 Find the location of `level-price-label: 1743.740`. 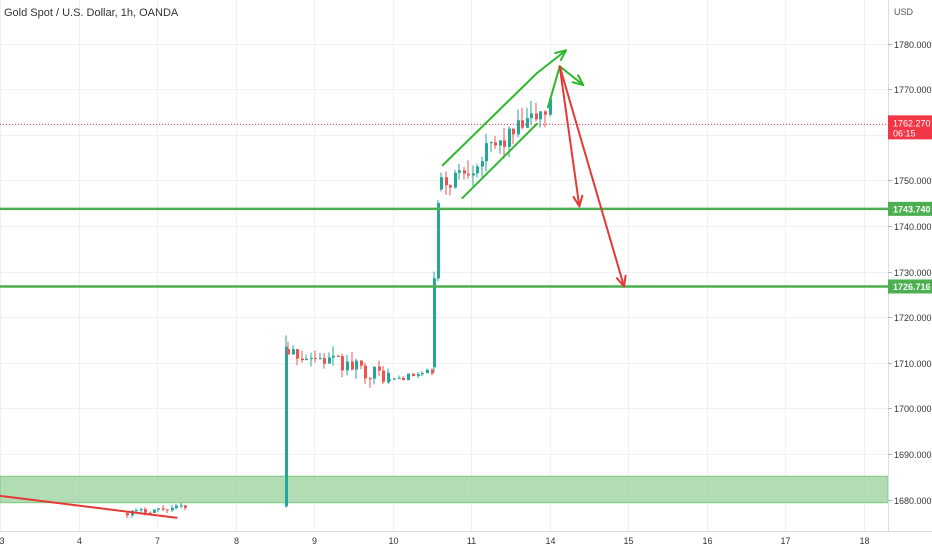

level-price-label: 1743.740 is located at coordinates (912, 209).